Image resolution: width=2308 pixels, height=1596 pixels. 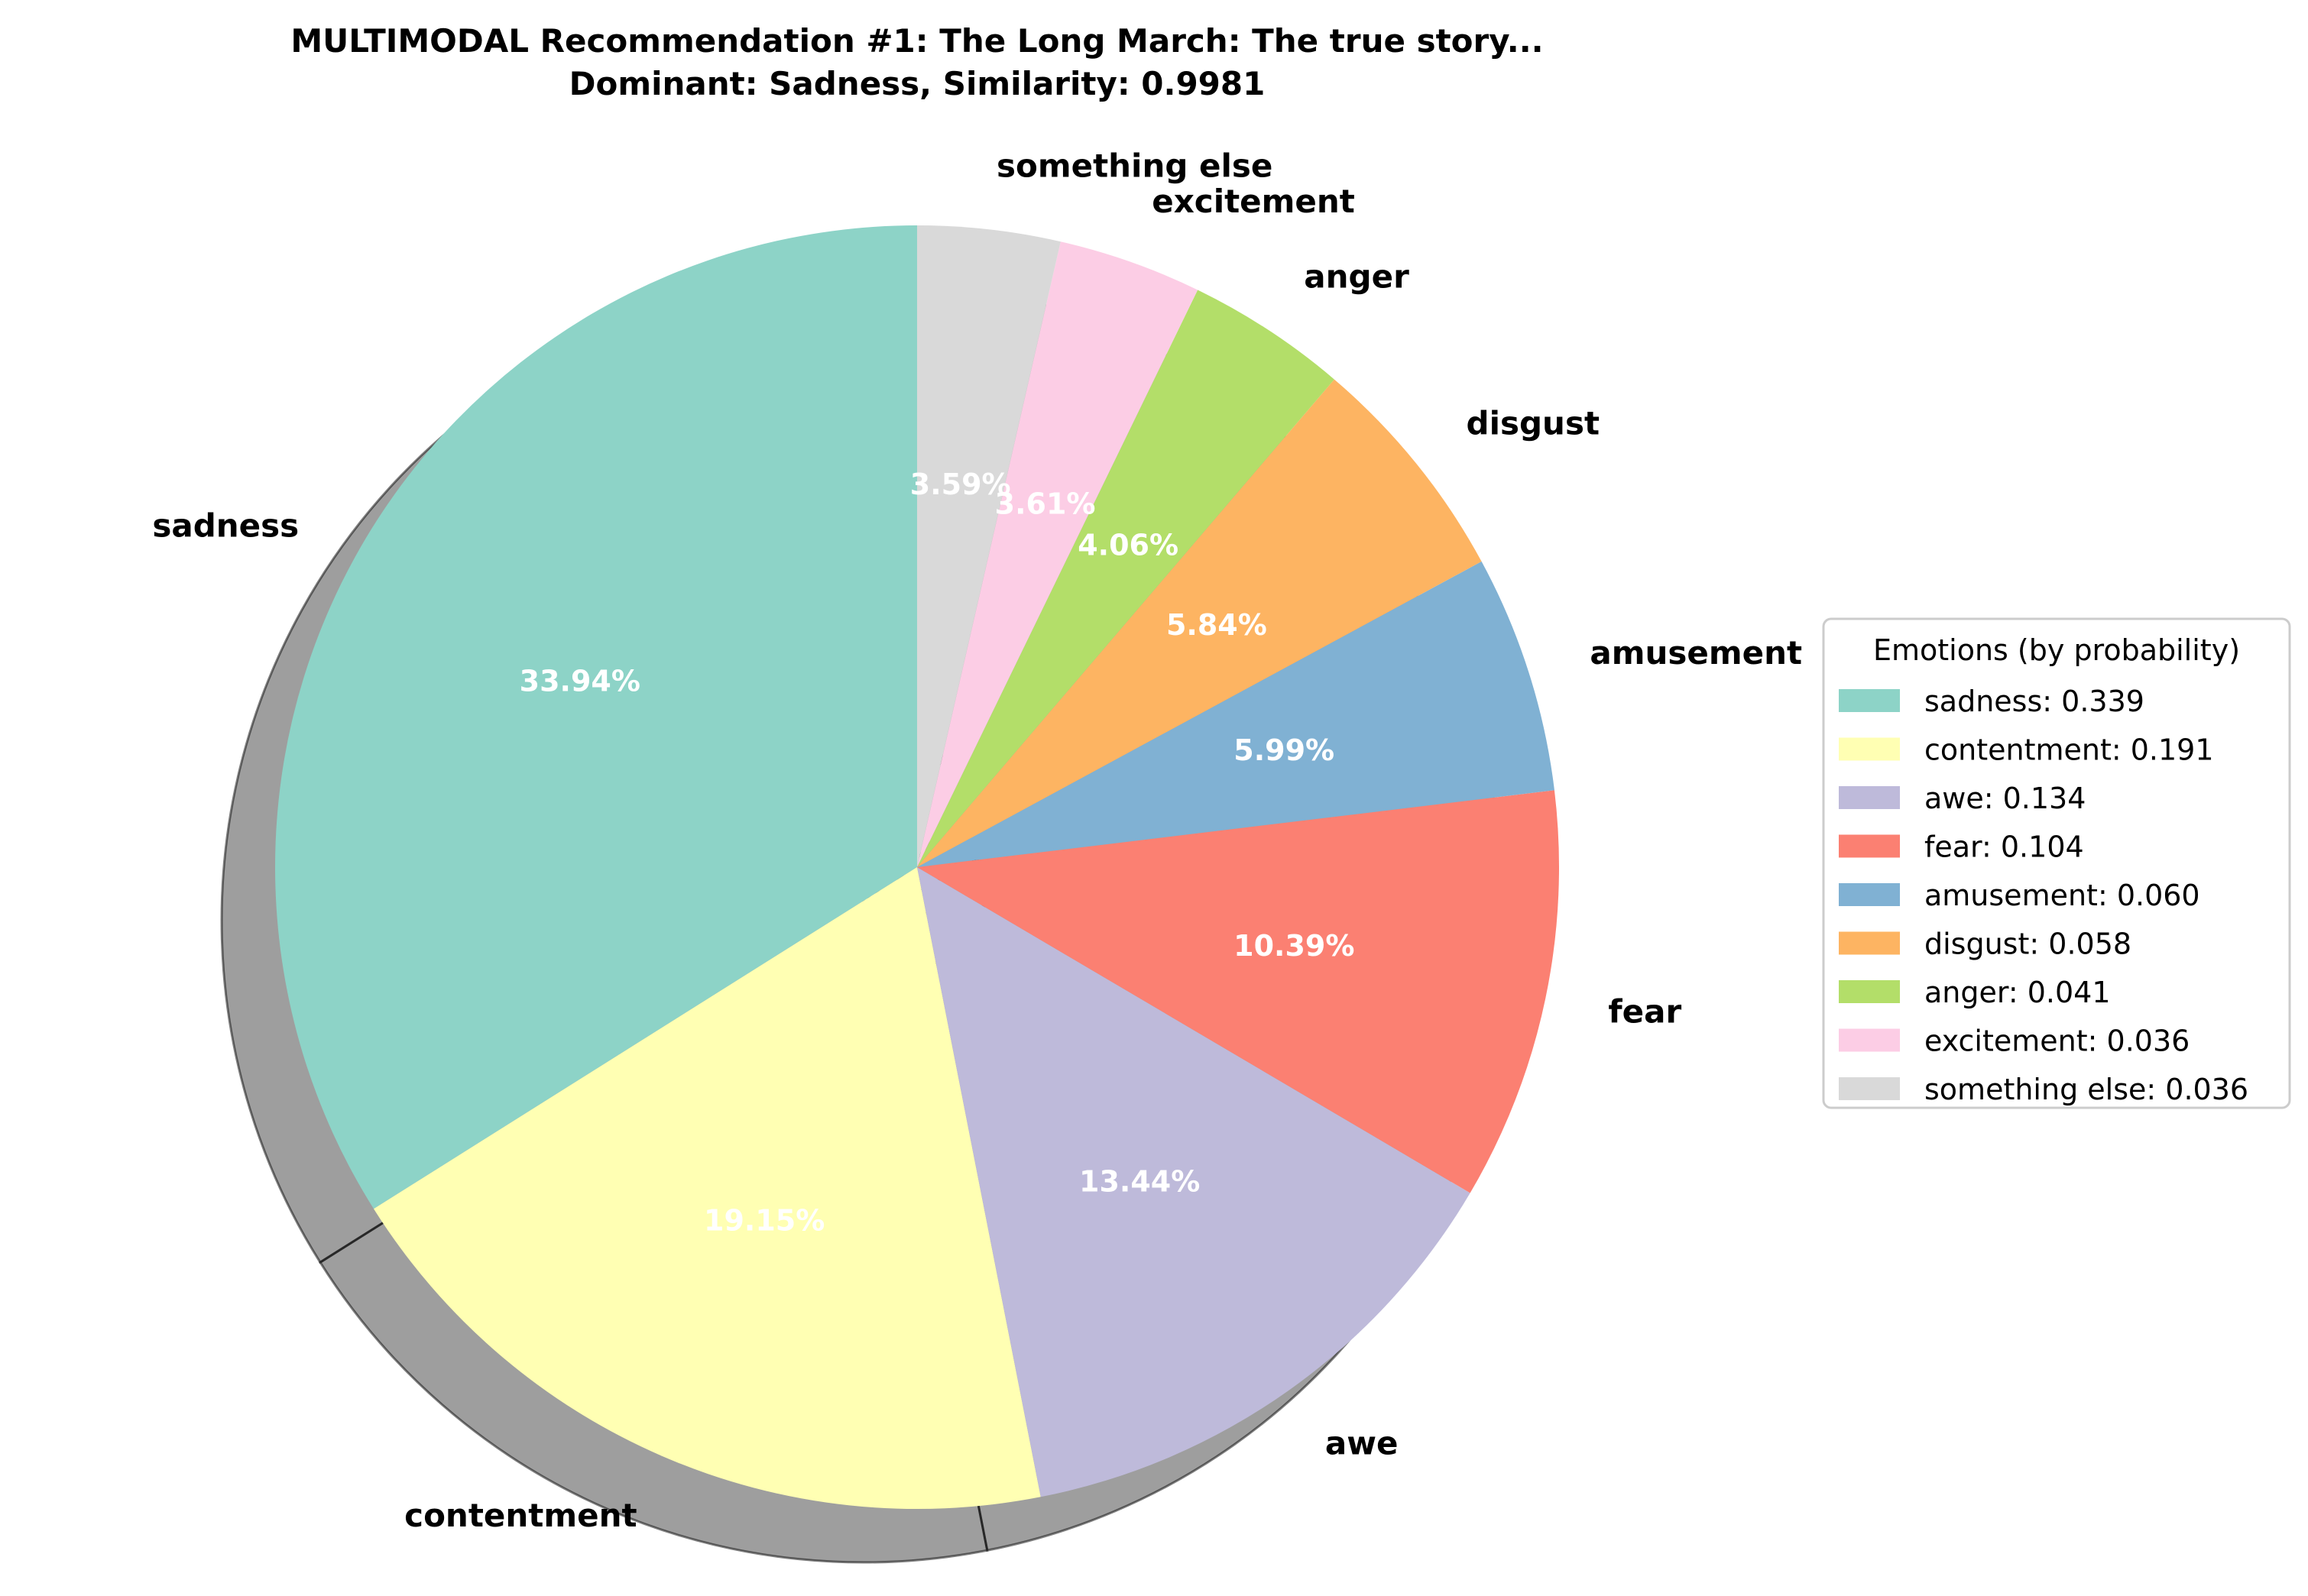 What do you see at coordinates (2005, 798) in the screenshot?
I see `legend-entry-awe: awe: 0.134` at bounding box center [2005, 798].